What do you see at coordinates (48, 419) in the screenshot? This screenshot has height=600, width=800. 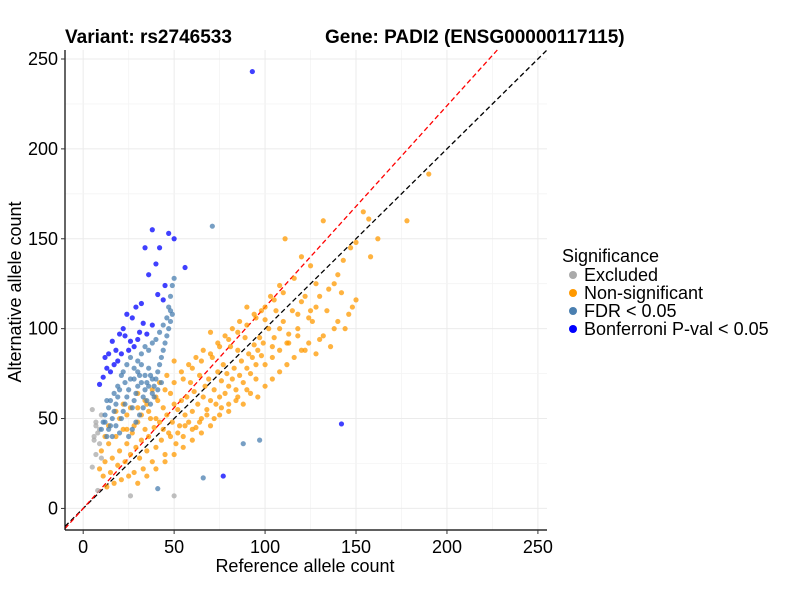 I see `y-tick-label: 50` at bounding box center [48, 419].